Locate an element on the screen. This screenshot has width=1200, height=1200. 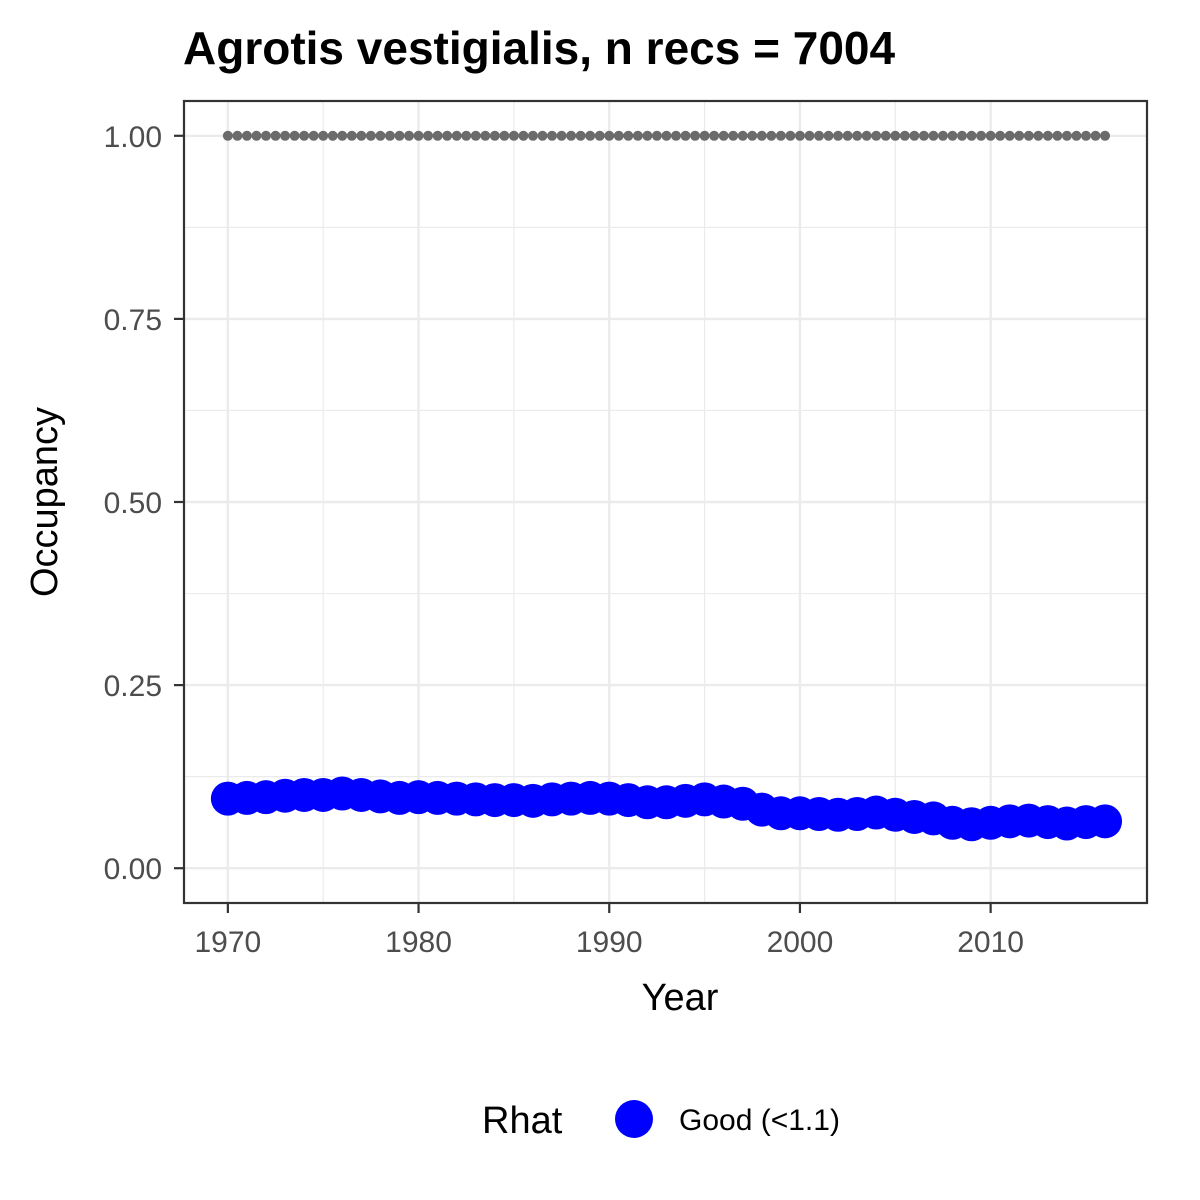
y-tick-label: 0.50 is located at coordinates (133, 503).